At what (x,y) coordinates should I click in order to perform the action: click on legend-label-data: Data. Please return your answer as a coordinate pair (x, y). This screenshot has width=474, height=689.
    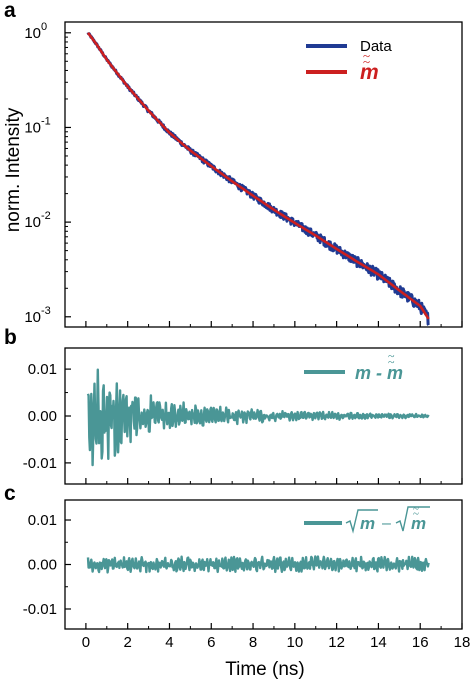
    Looking at the image, I should click on (376, 46).